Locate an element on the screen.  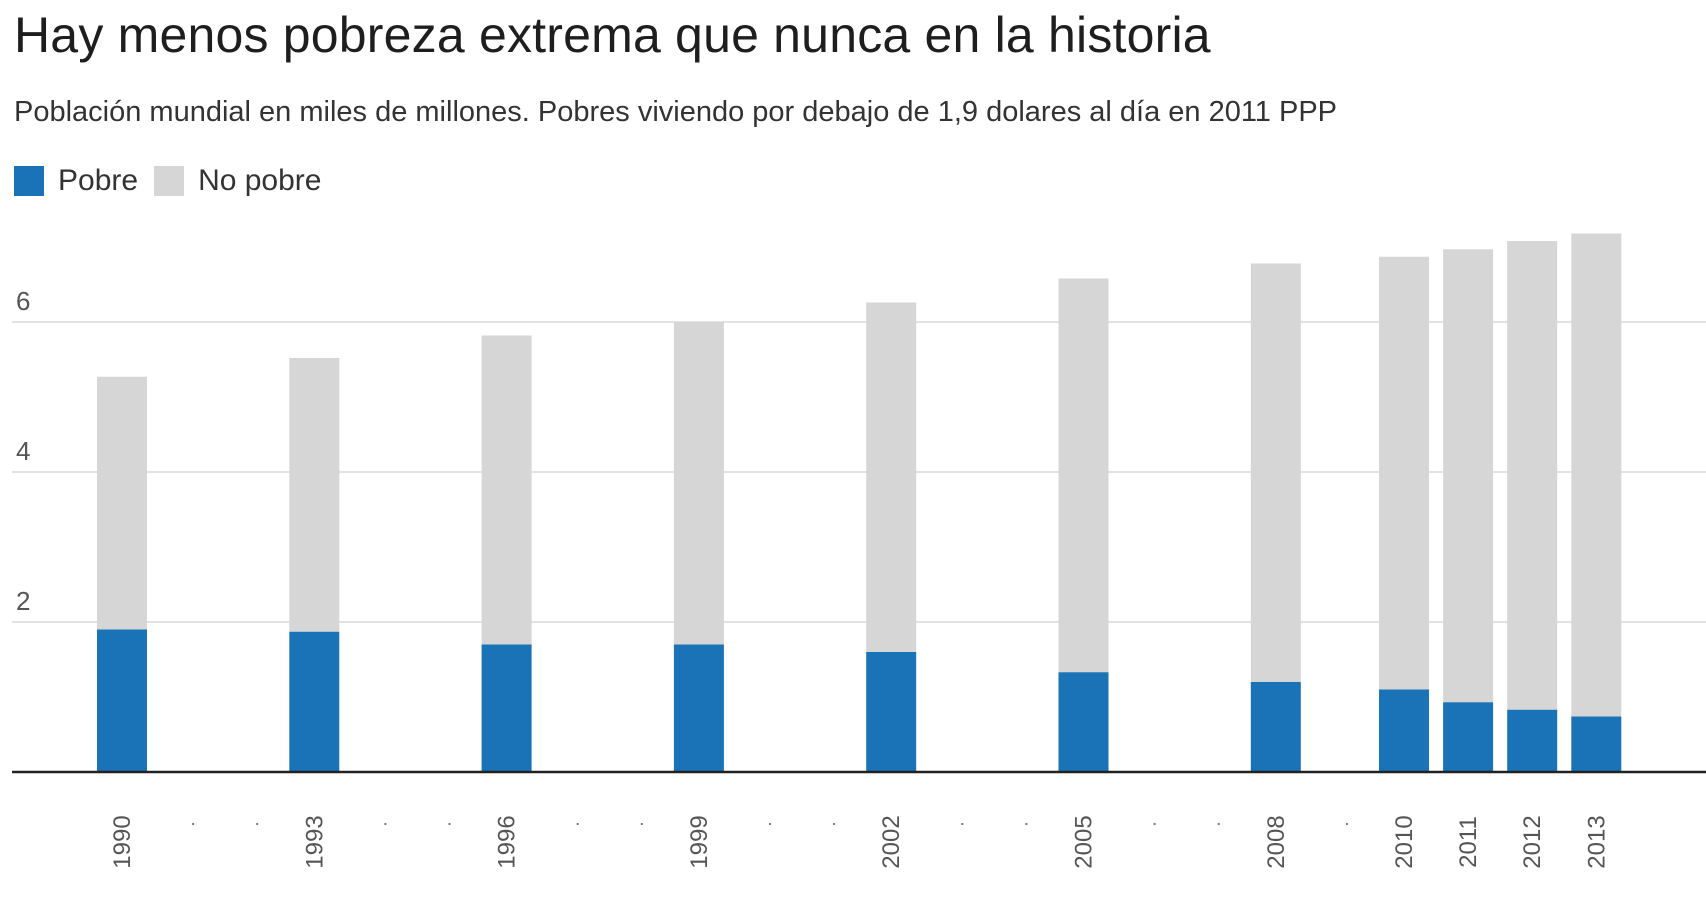
bar-pobre-2010 is located at coordinates (1404, 730).